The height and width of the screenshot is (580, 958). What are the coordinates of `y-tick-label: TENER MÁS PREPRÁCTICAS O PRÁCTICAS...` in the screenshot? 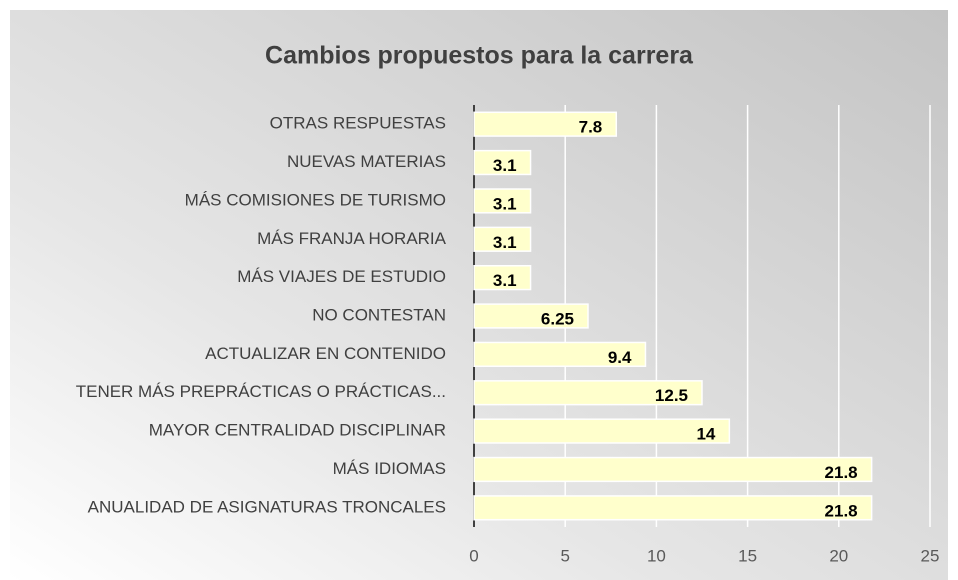 It's located at (261, 391).